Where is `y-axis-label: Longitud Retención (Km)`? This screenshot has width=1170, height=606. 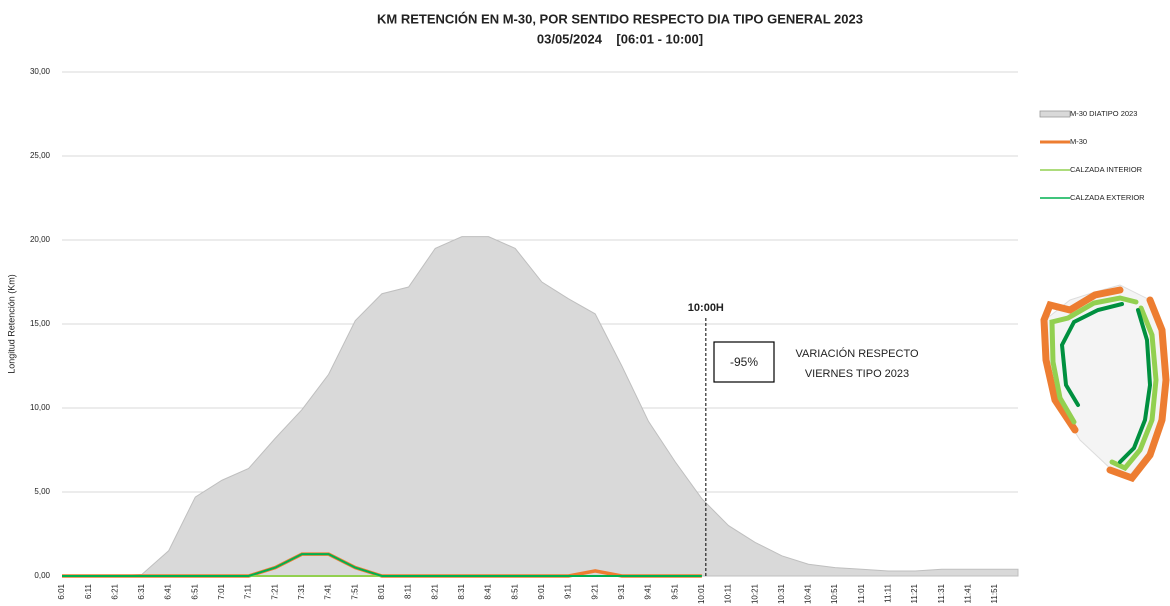 y-axis-label: Longitud Retención (Km) is located at coordinates (11, 324).